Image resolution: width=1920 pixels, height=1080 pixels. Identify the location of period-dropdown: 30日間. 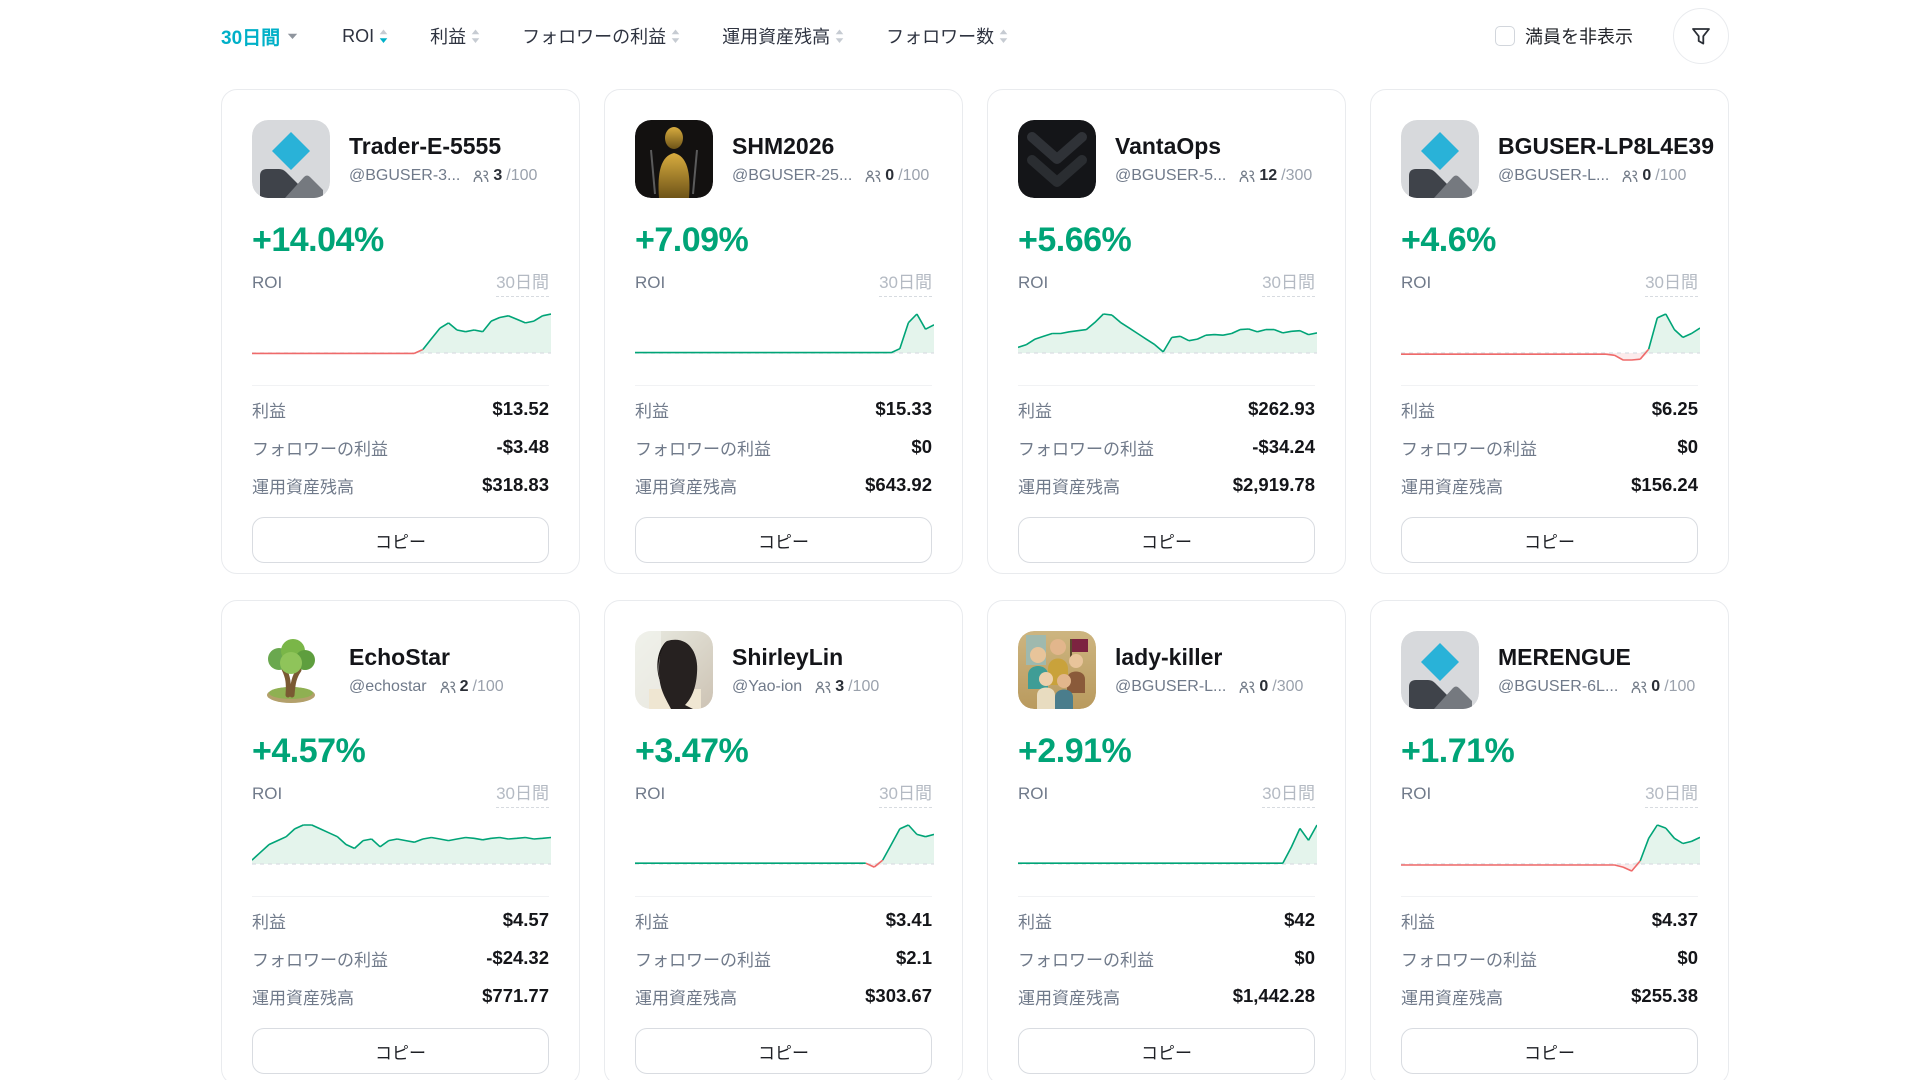
(259, 36).